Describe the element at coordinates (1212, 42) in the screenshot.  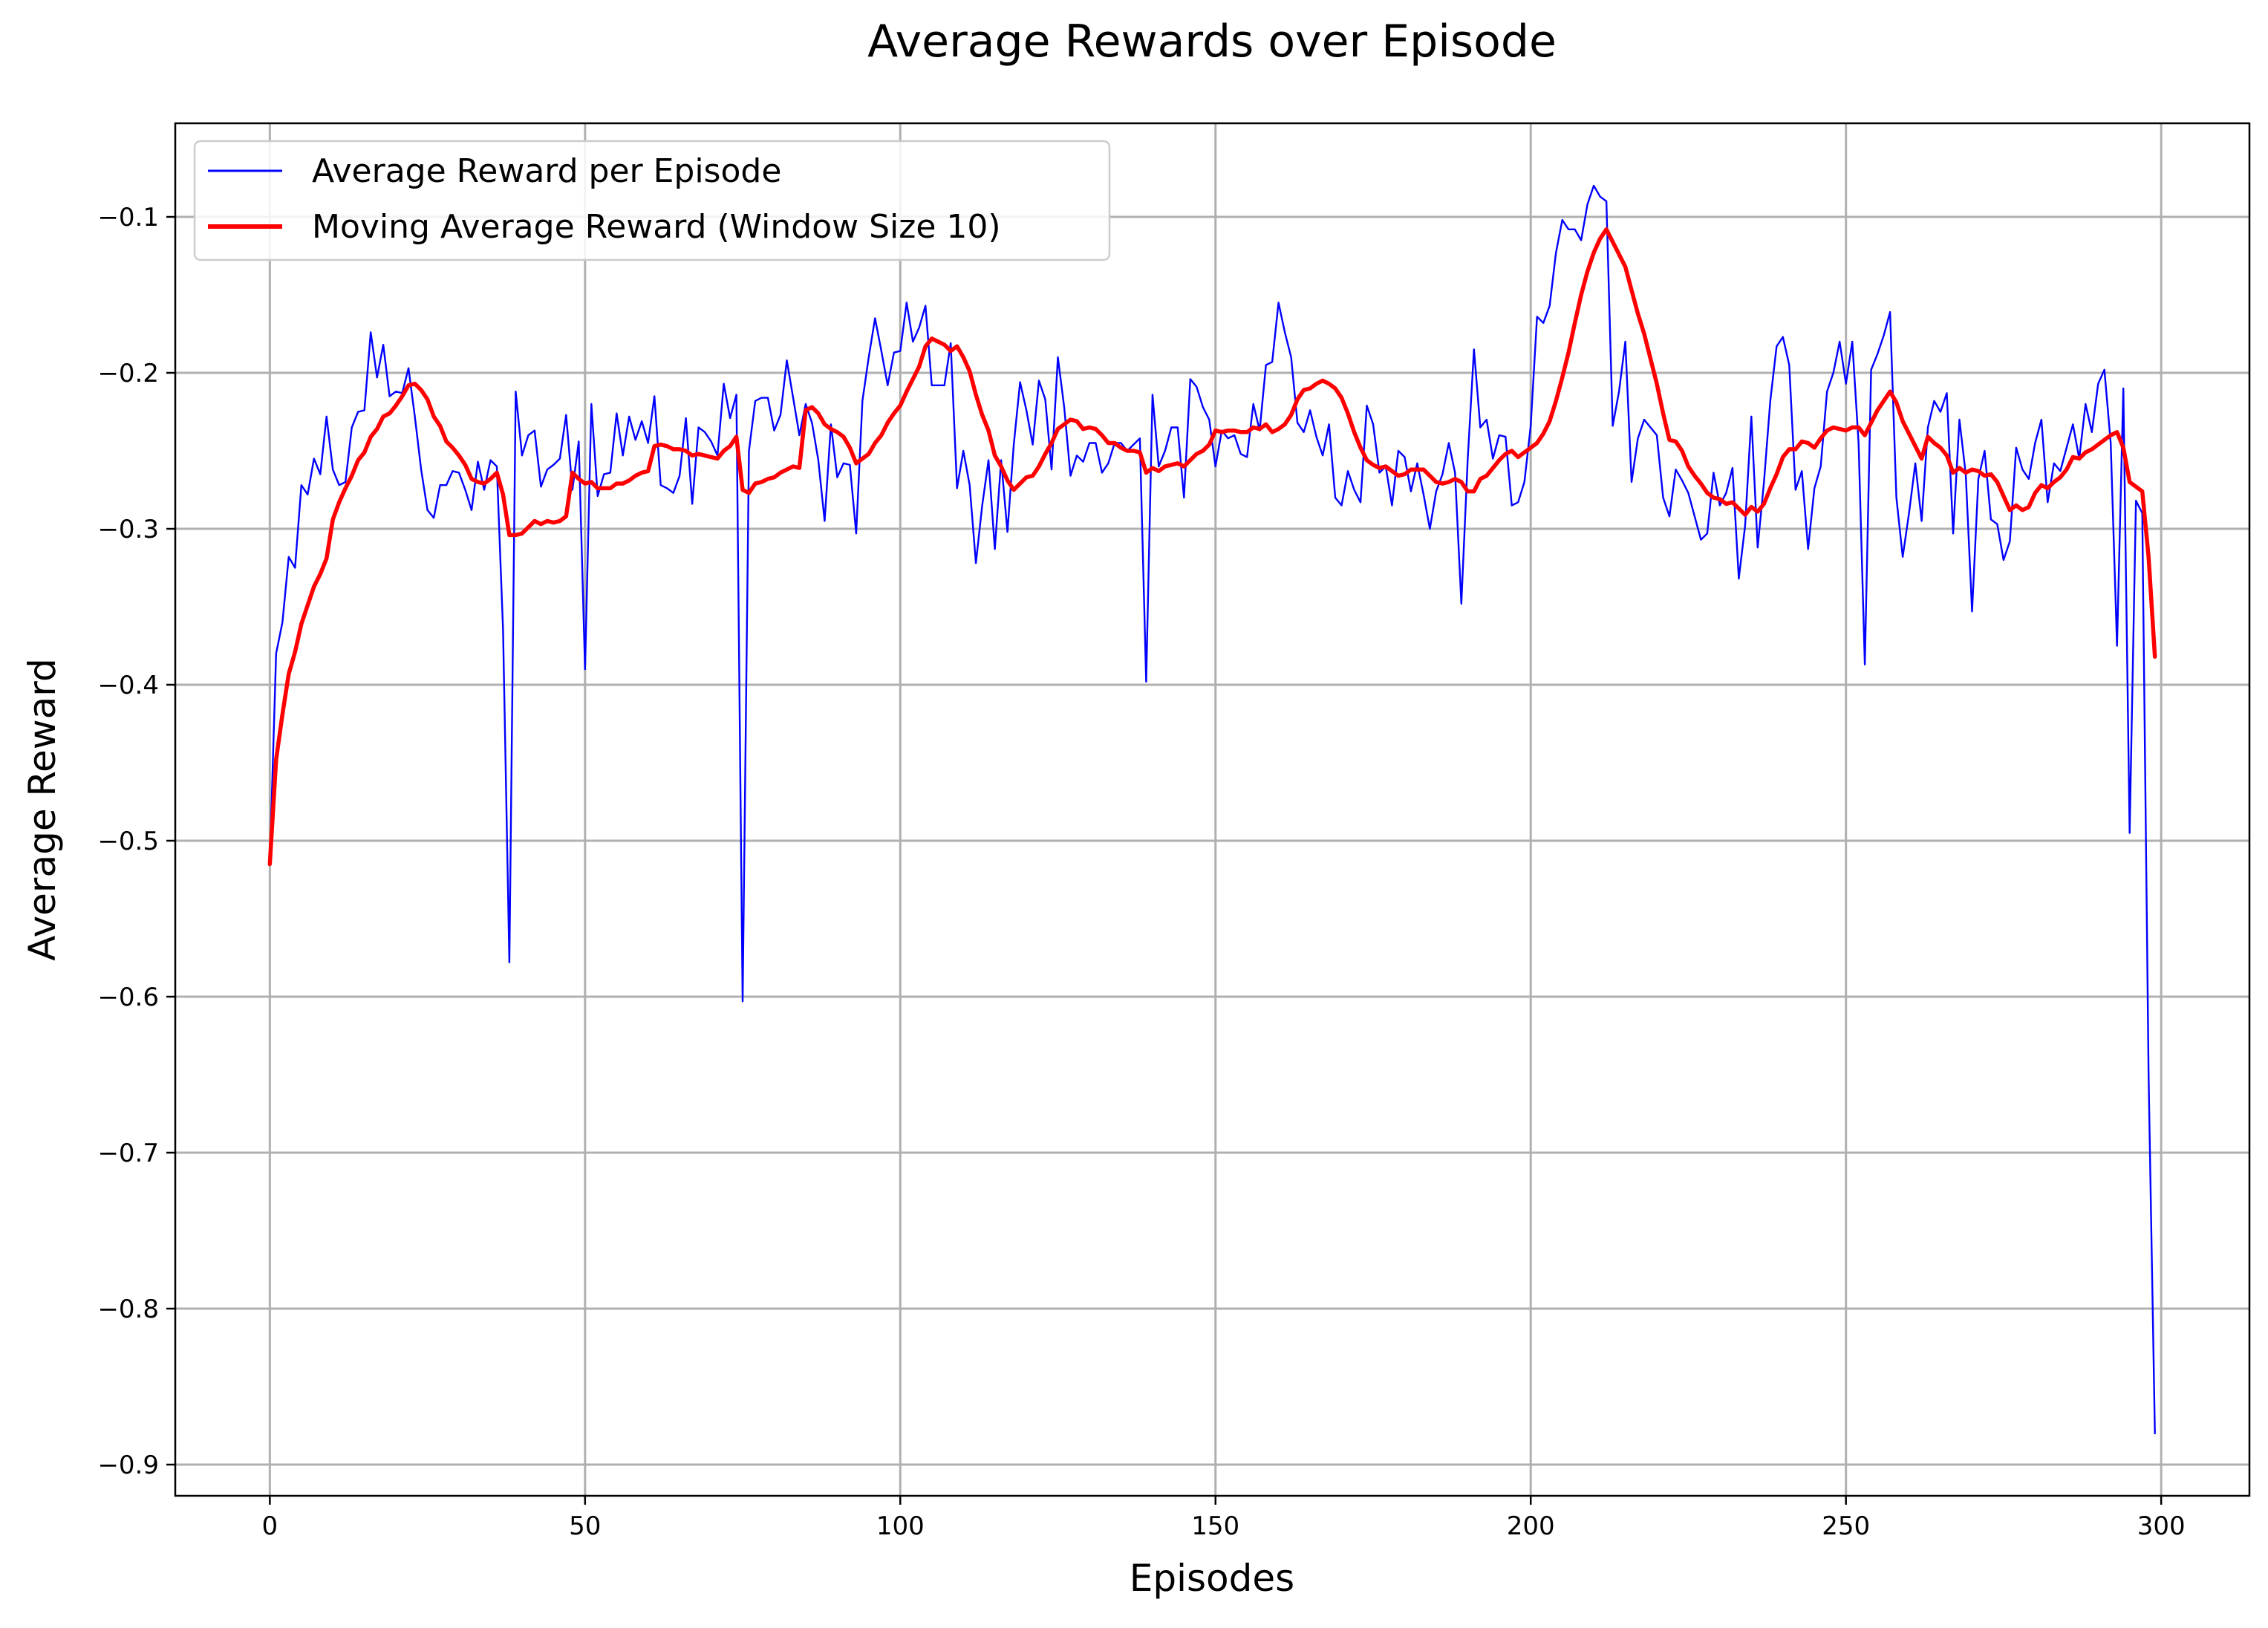
I see `chart-title: Average Rewards over Episode` at that location.